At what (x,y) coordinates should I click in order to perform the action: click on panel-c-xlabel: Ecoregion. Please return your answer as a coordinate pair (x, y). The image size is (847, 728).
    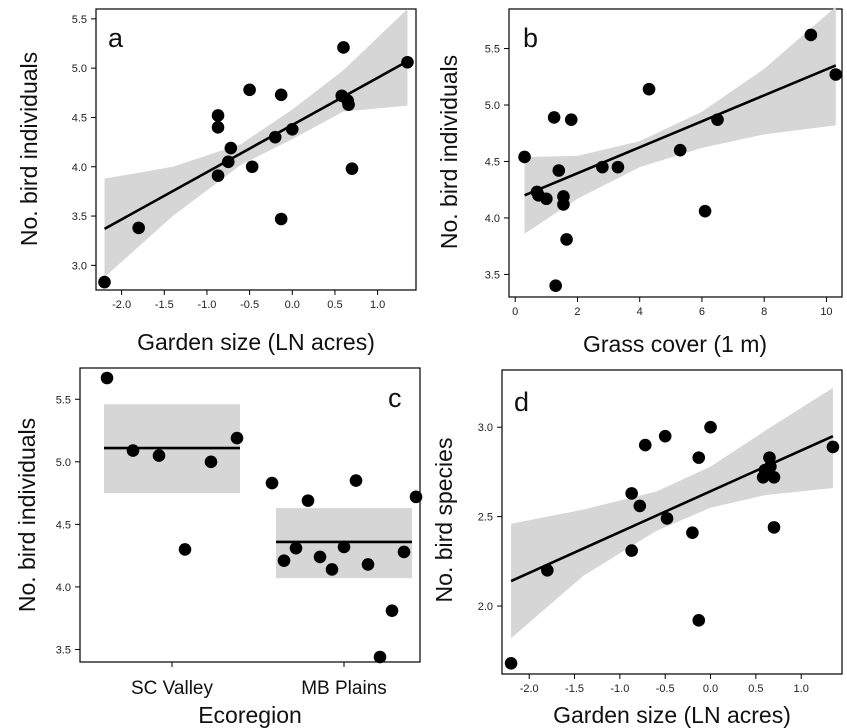
    Looking at the image, I should click on (250, 715).